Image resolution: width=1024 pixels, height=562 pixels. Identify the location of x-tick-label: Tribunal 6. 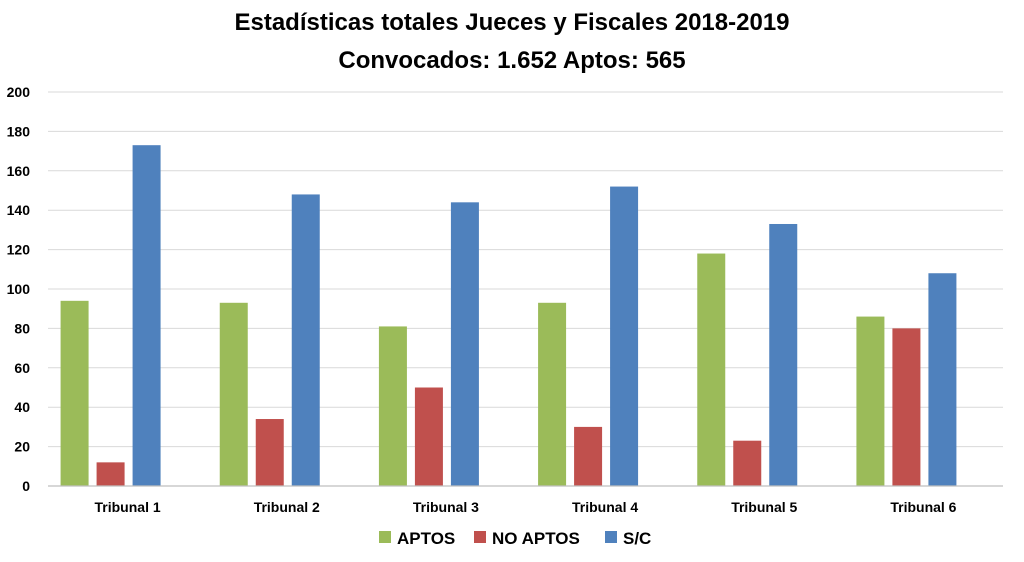
(923, 507).